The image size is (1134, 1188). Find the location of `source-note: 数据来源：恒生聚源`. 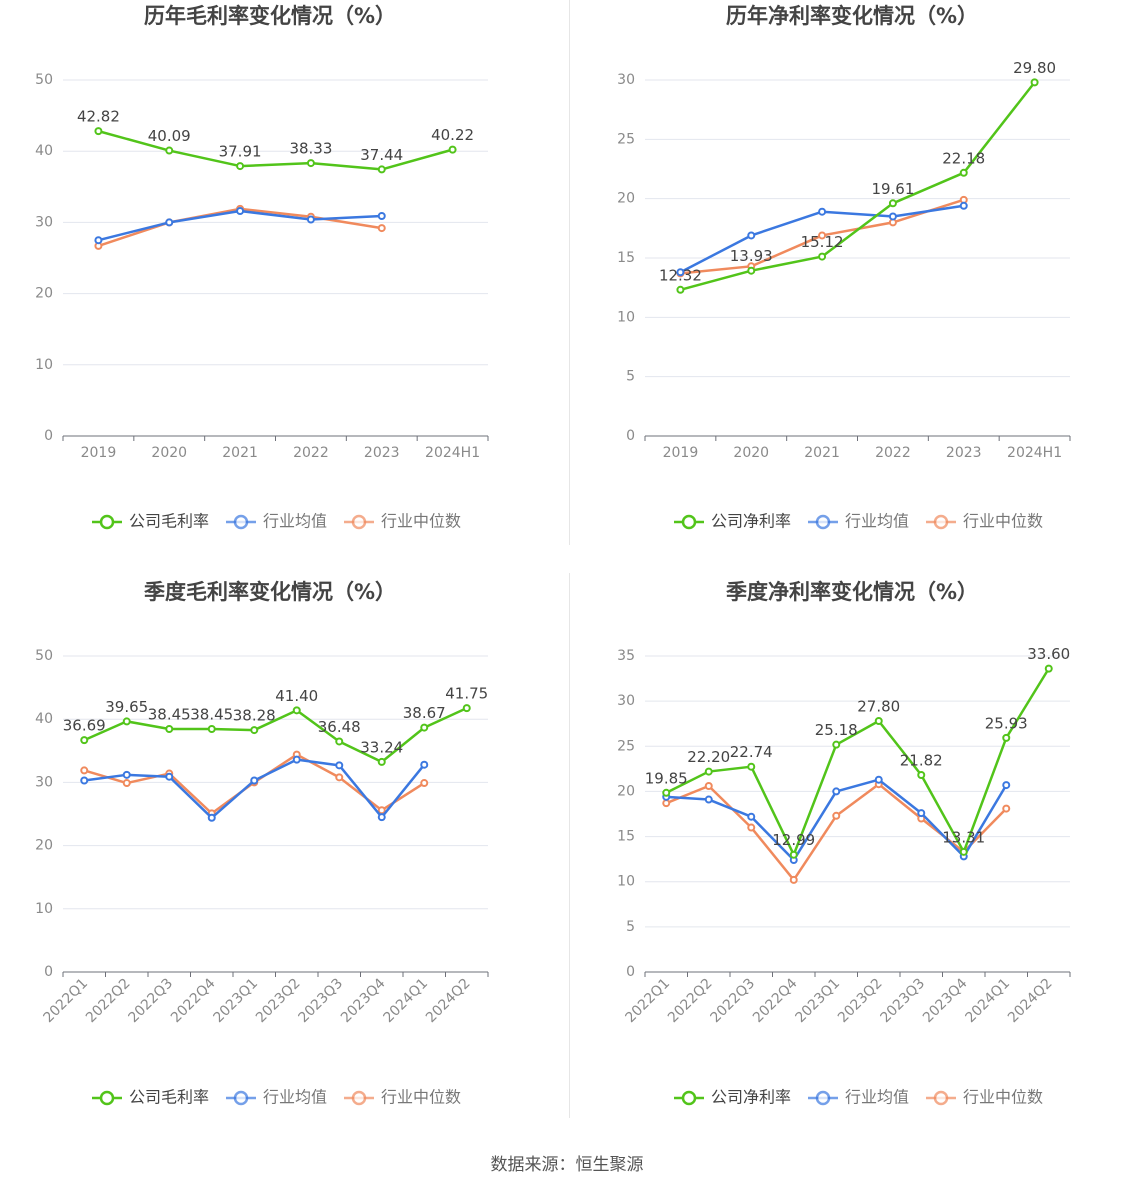

source-note: 数据来源：恒生聚源 is located at coordinates (567, 1165).